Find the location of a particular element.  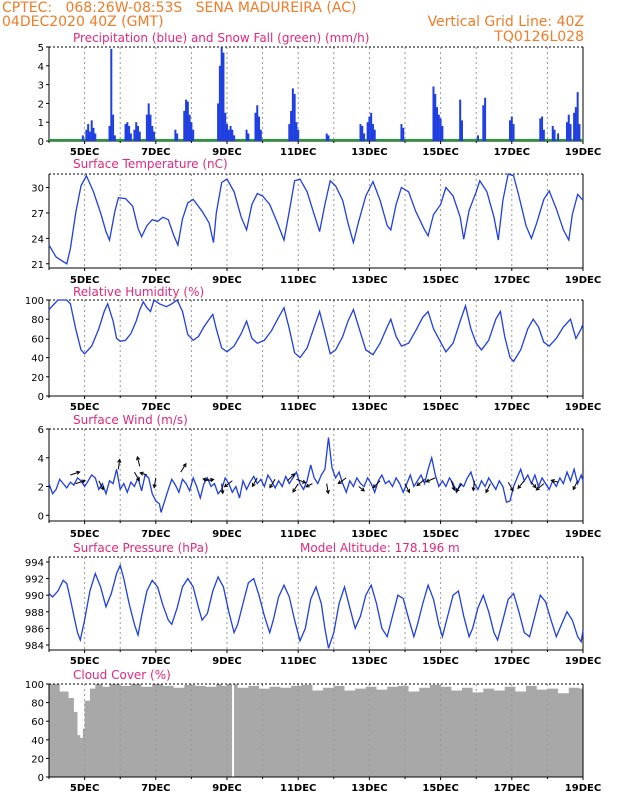

header-grid-note: Vertical Grid Line: 40Z is located at coordinates (505, 22).